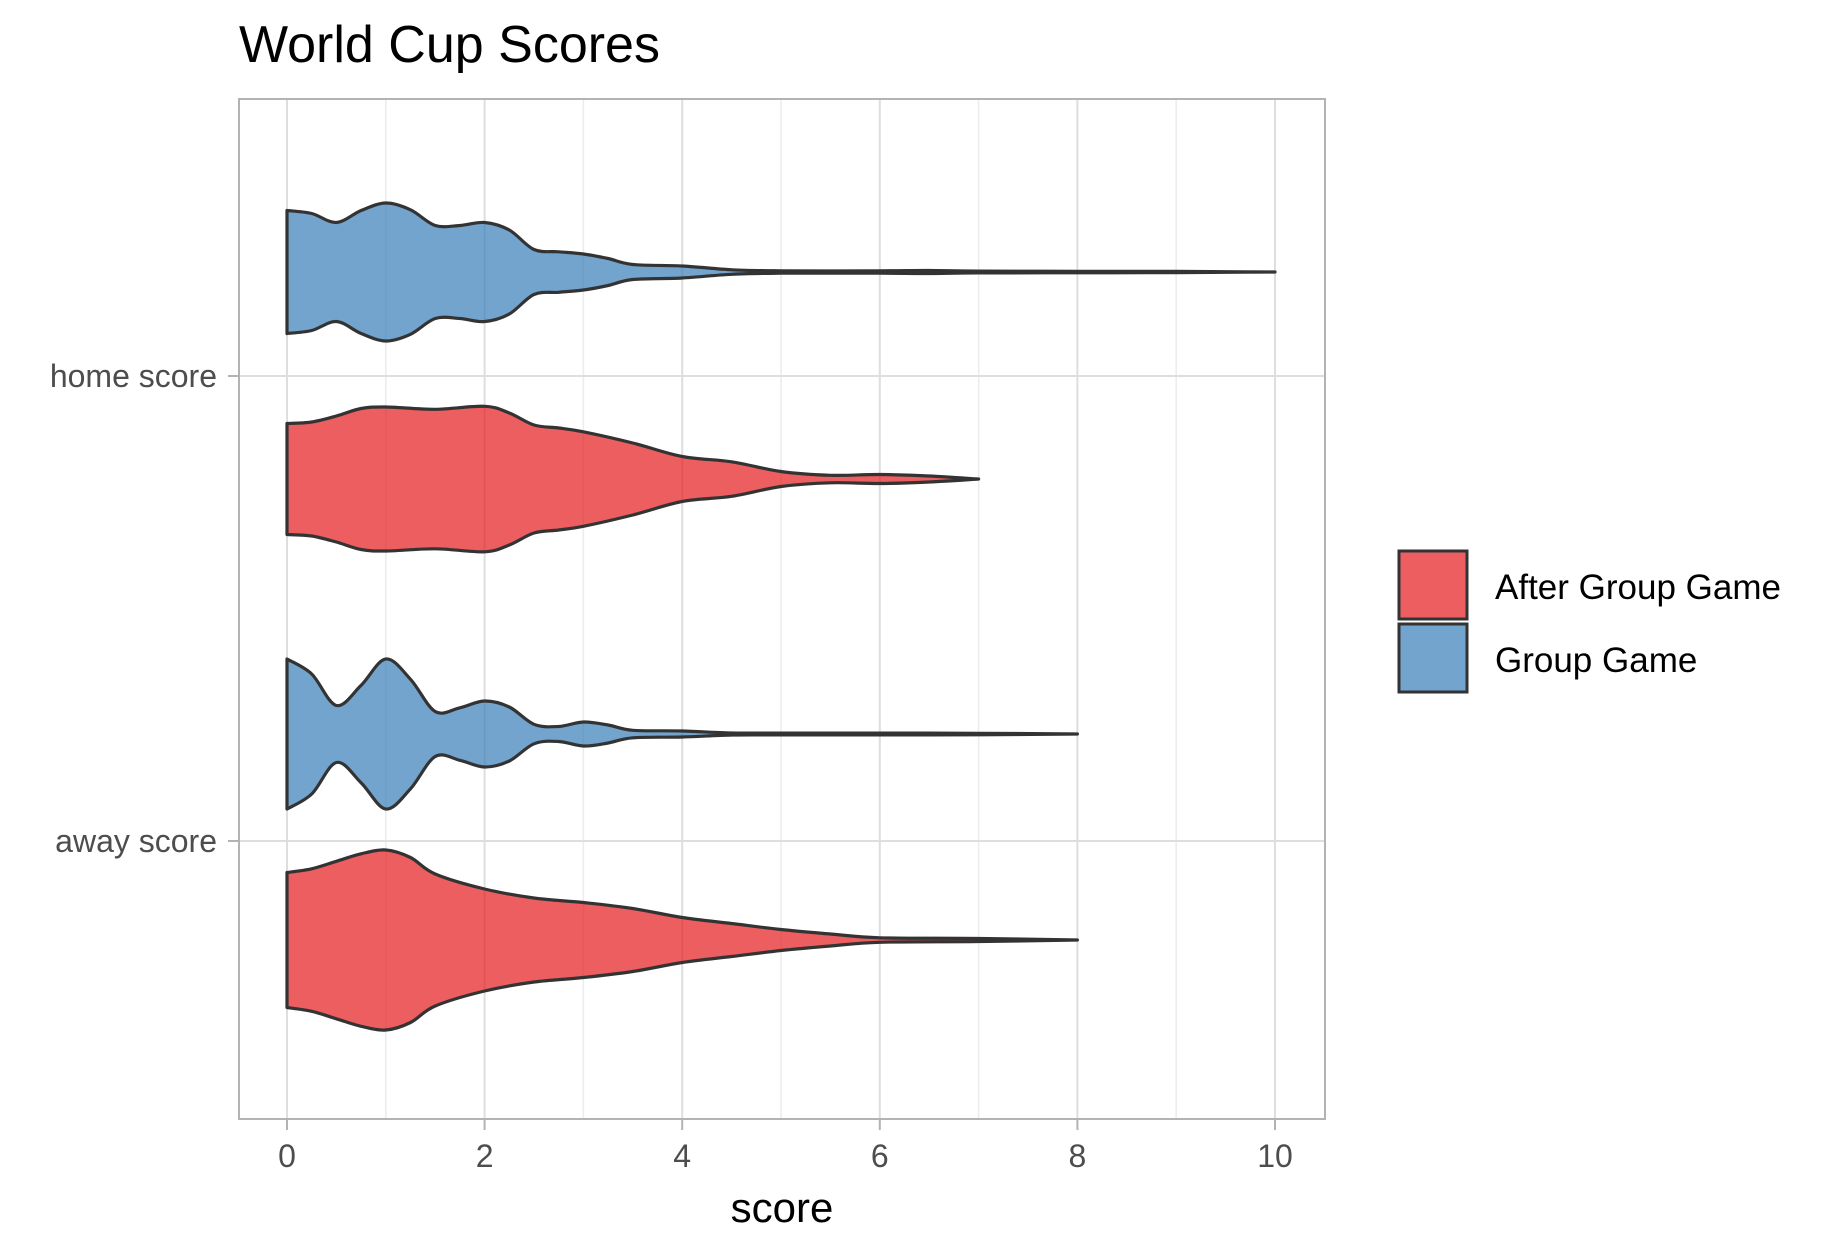 The width and height of the screenshot is (1821, 1240). I want to click on chart-title: World Cup Scores, so click(449, 45).